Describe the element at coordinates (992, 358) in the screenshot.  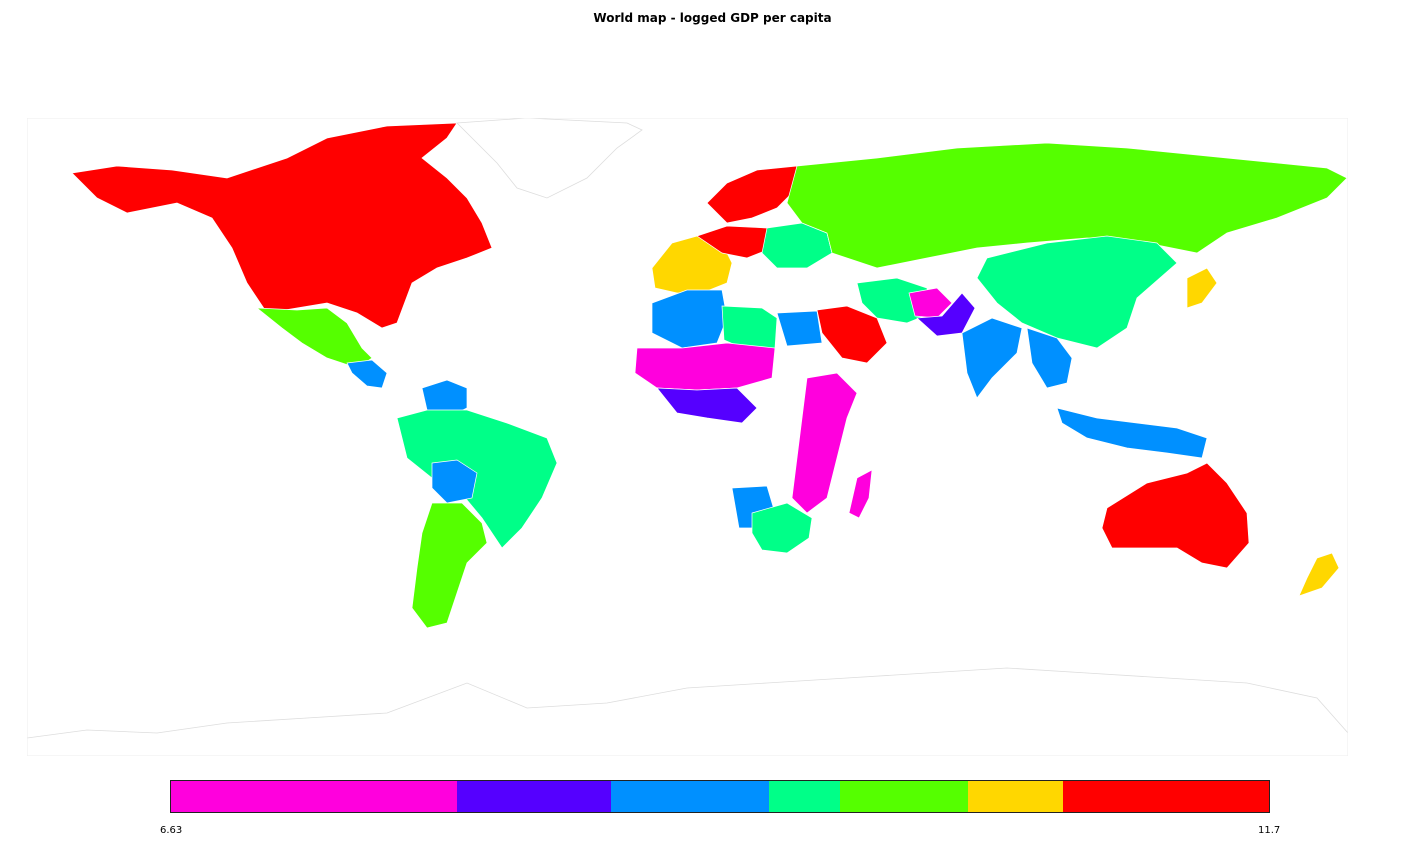
I see `region-india` at that location.